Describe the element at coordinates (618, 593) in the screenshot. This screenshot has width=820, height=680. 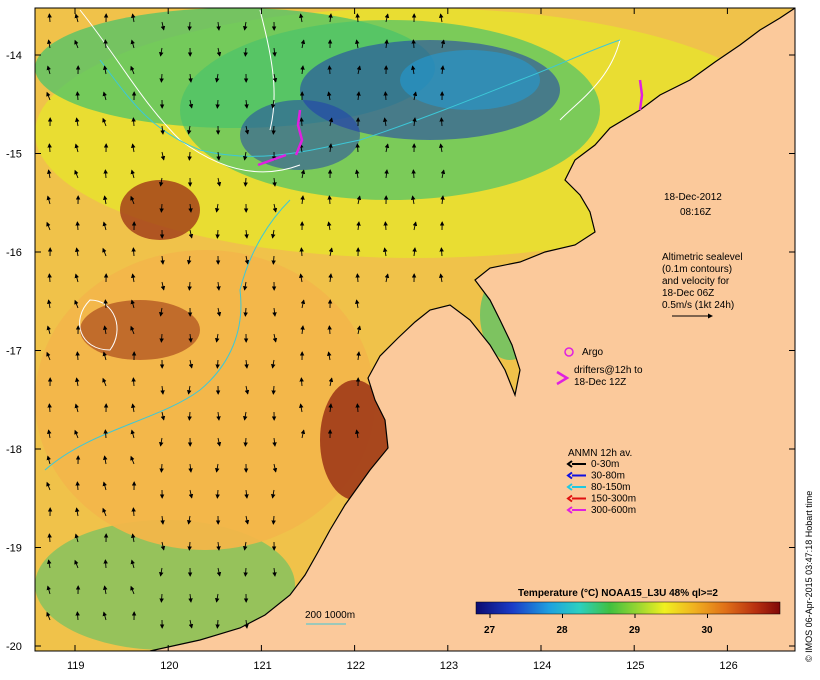
I see `svg-text:Temperature (°C) NOAA15_L3U 48: Temperature (°C) NOAA15_L3U 48% ql>=2` at that location.